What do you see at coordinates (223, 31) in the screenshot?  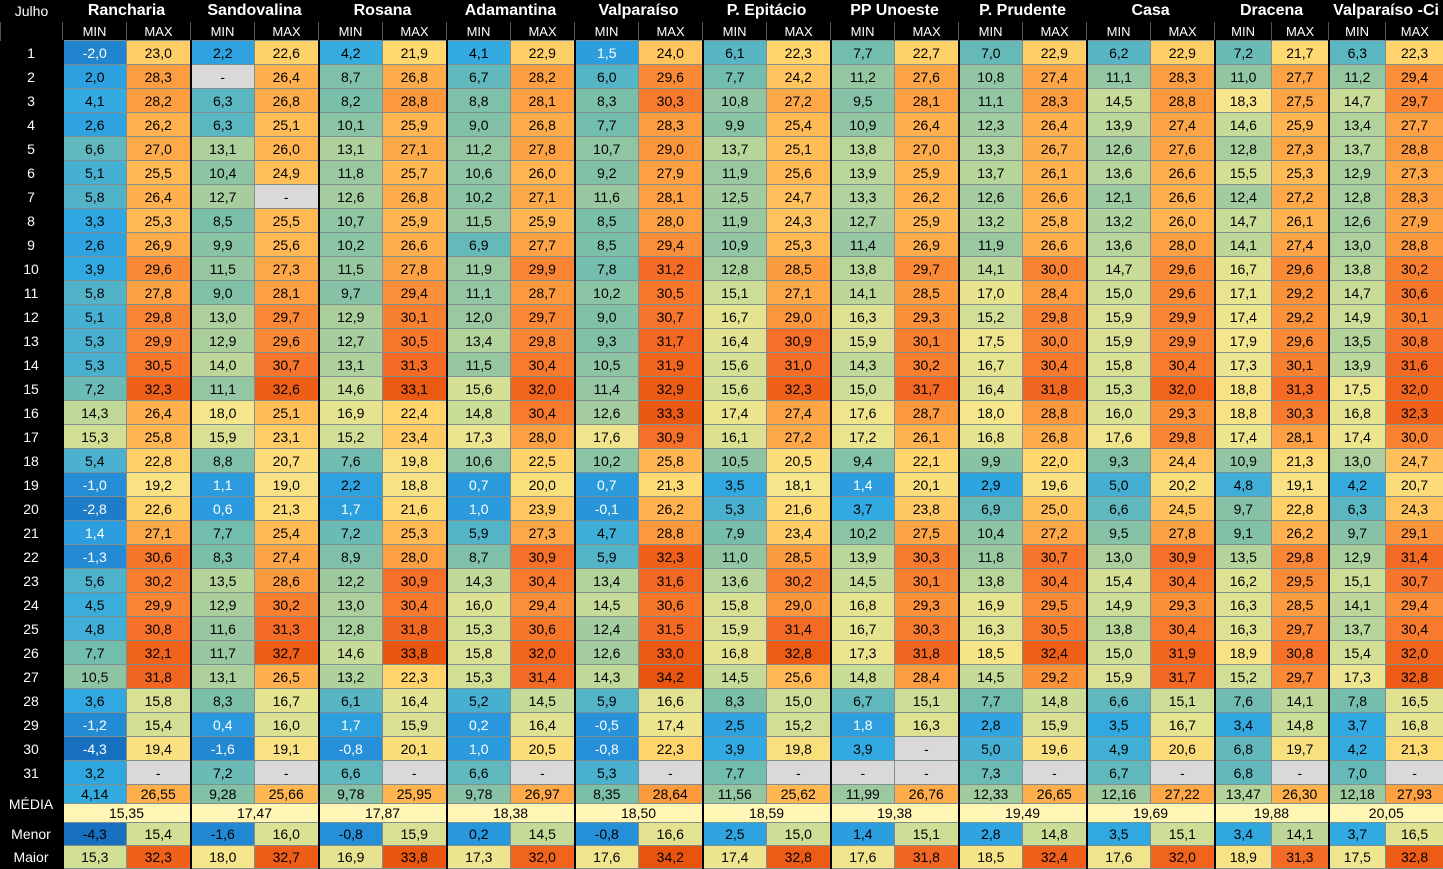 I see `min-subheader: MIN` at bounding box center [223, 31].